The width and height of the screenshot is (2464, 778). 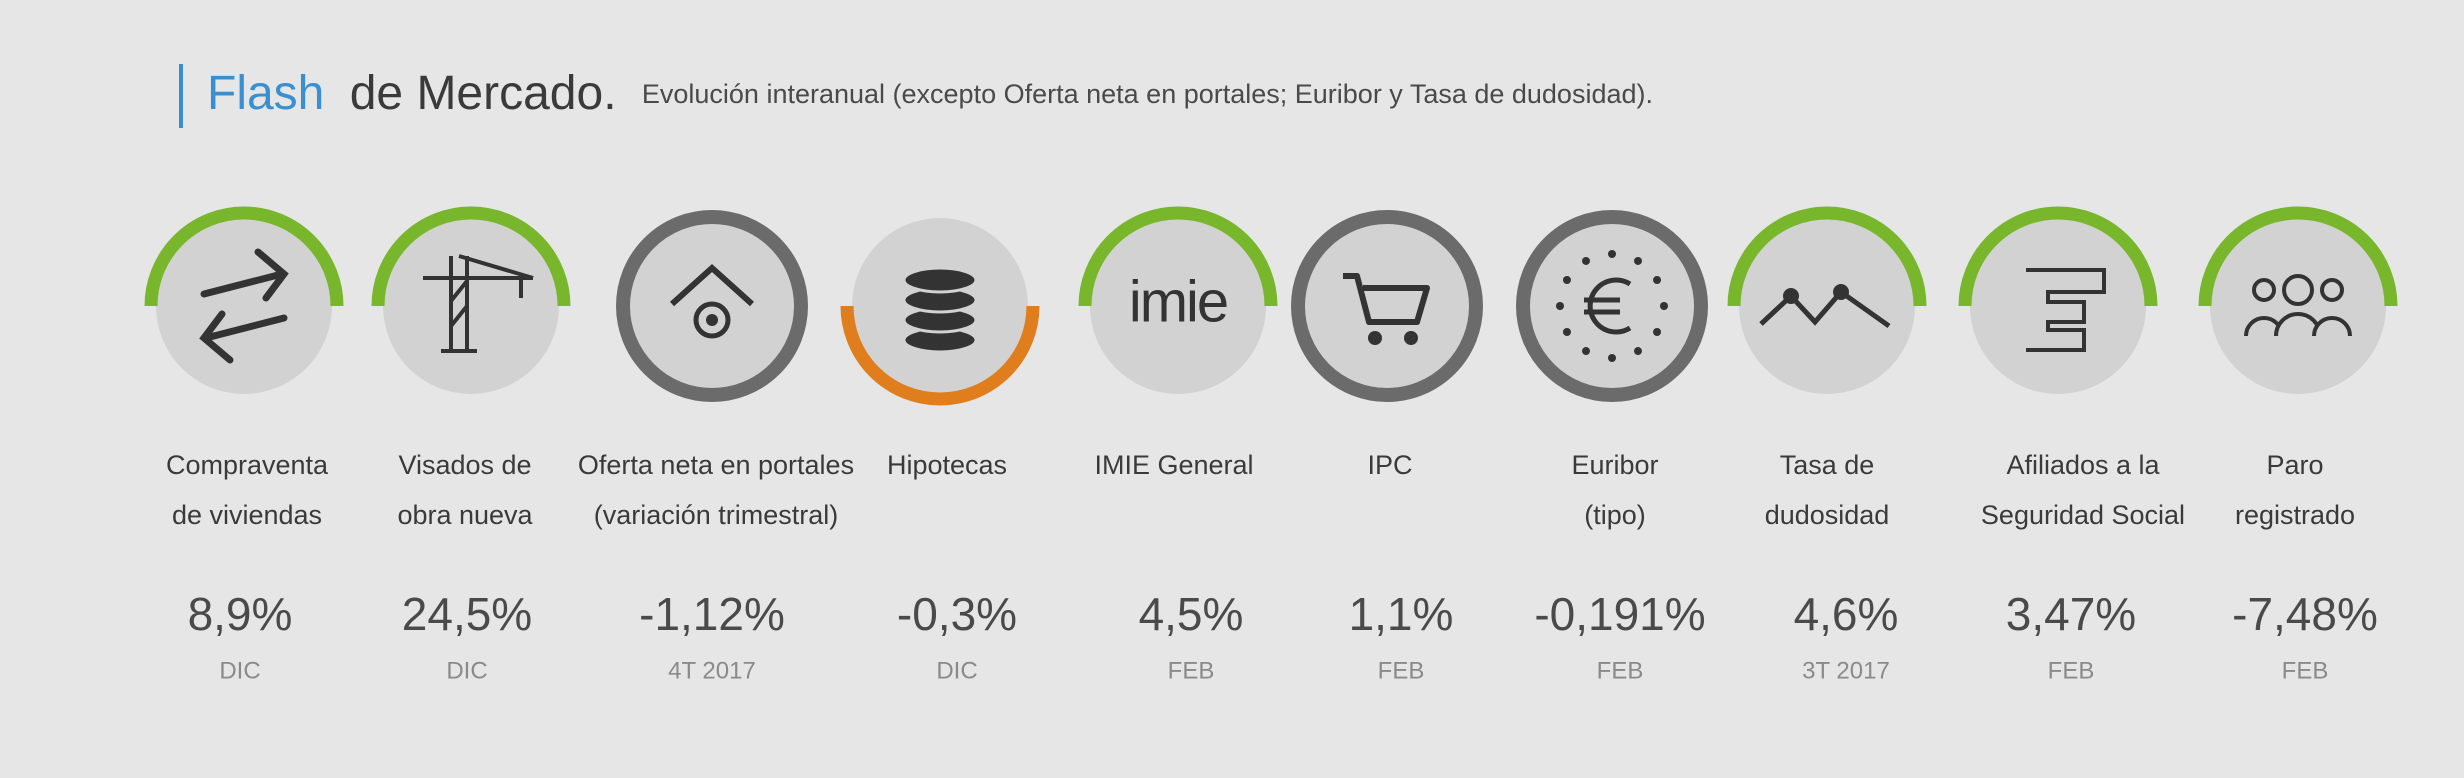 What do you see at coordinates (1825, 308) in the screenshot?
I see `icon-line` at bounding box center [1825, 308].